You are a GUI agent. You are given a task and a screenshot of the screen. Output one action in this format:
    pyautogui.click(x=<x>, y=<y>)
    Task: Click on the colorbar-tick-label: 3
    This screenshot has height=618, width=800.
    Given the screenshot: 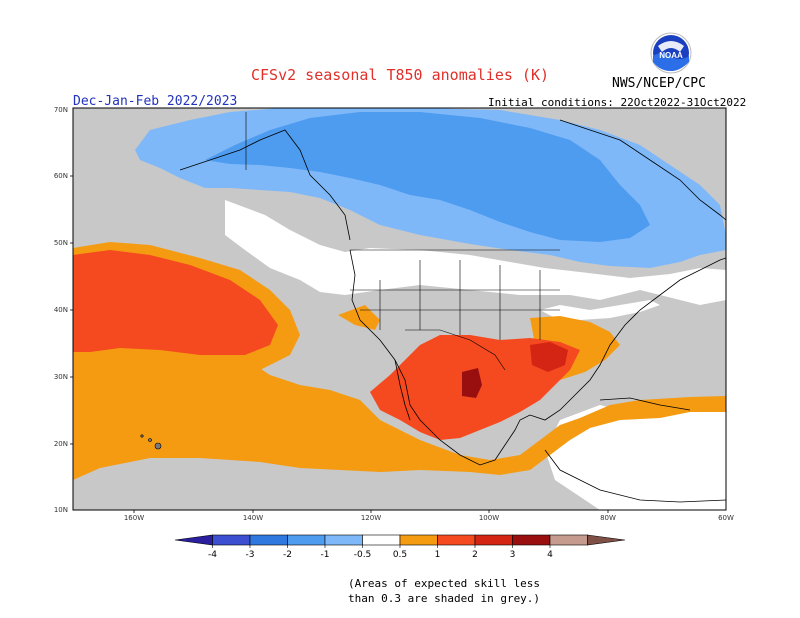 What is the action you would take?
    pyautogui.click(x=513, y=555)
    